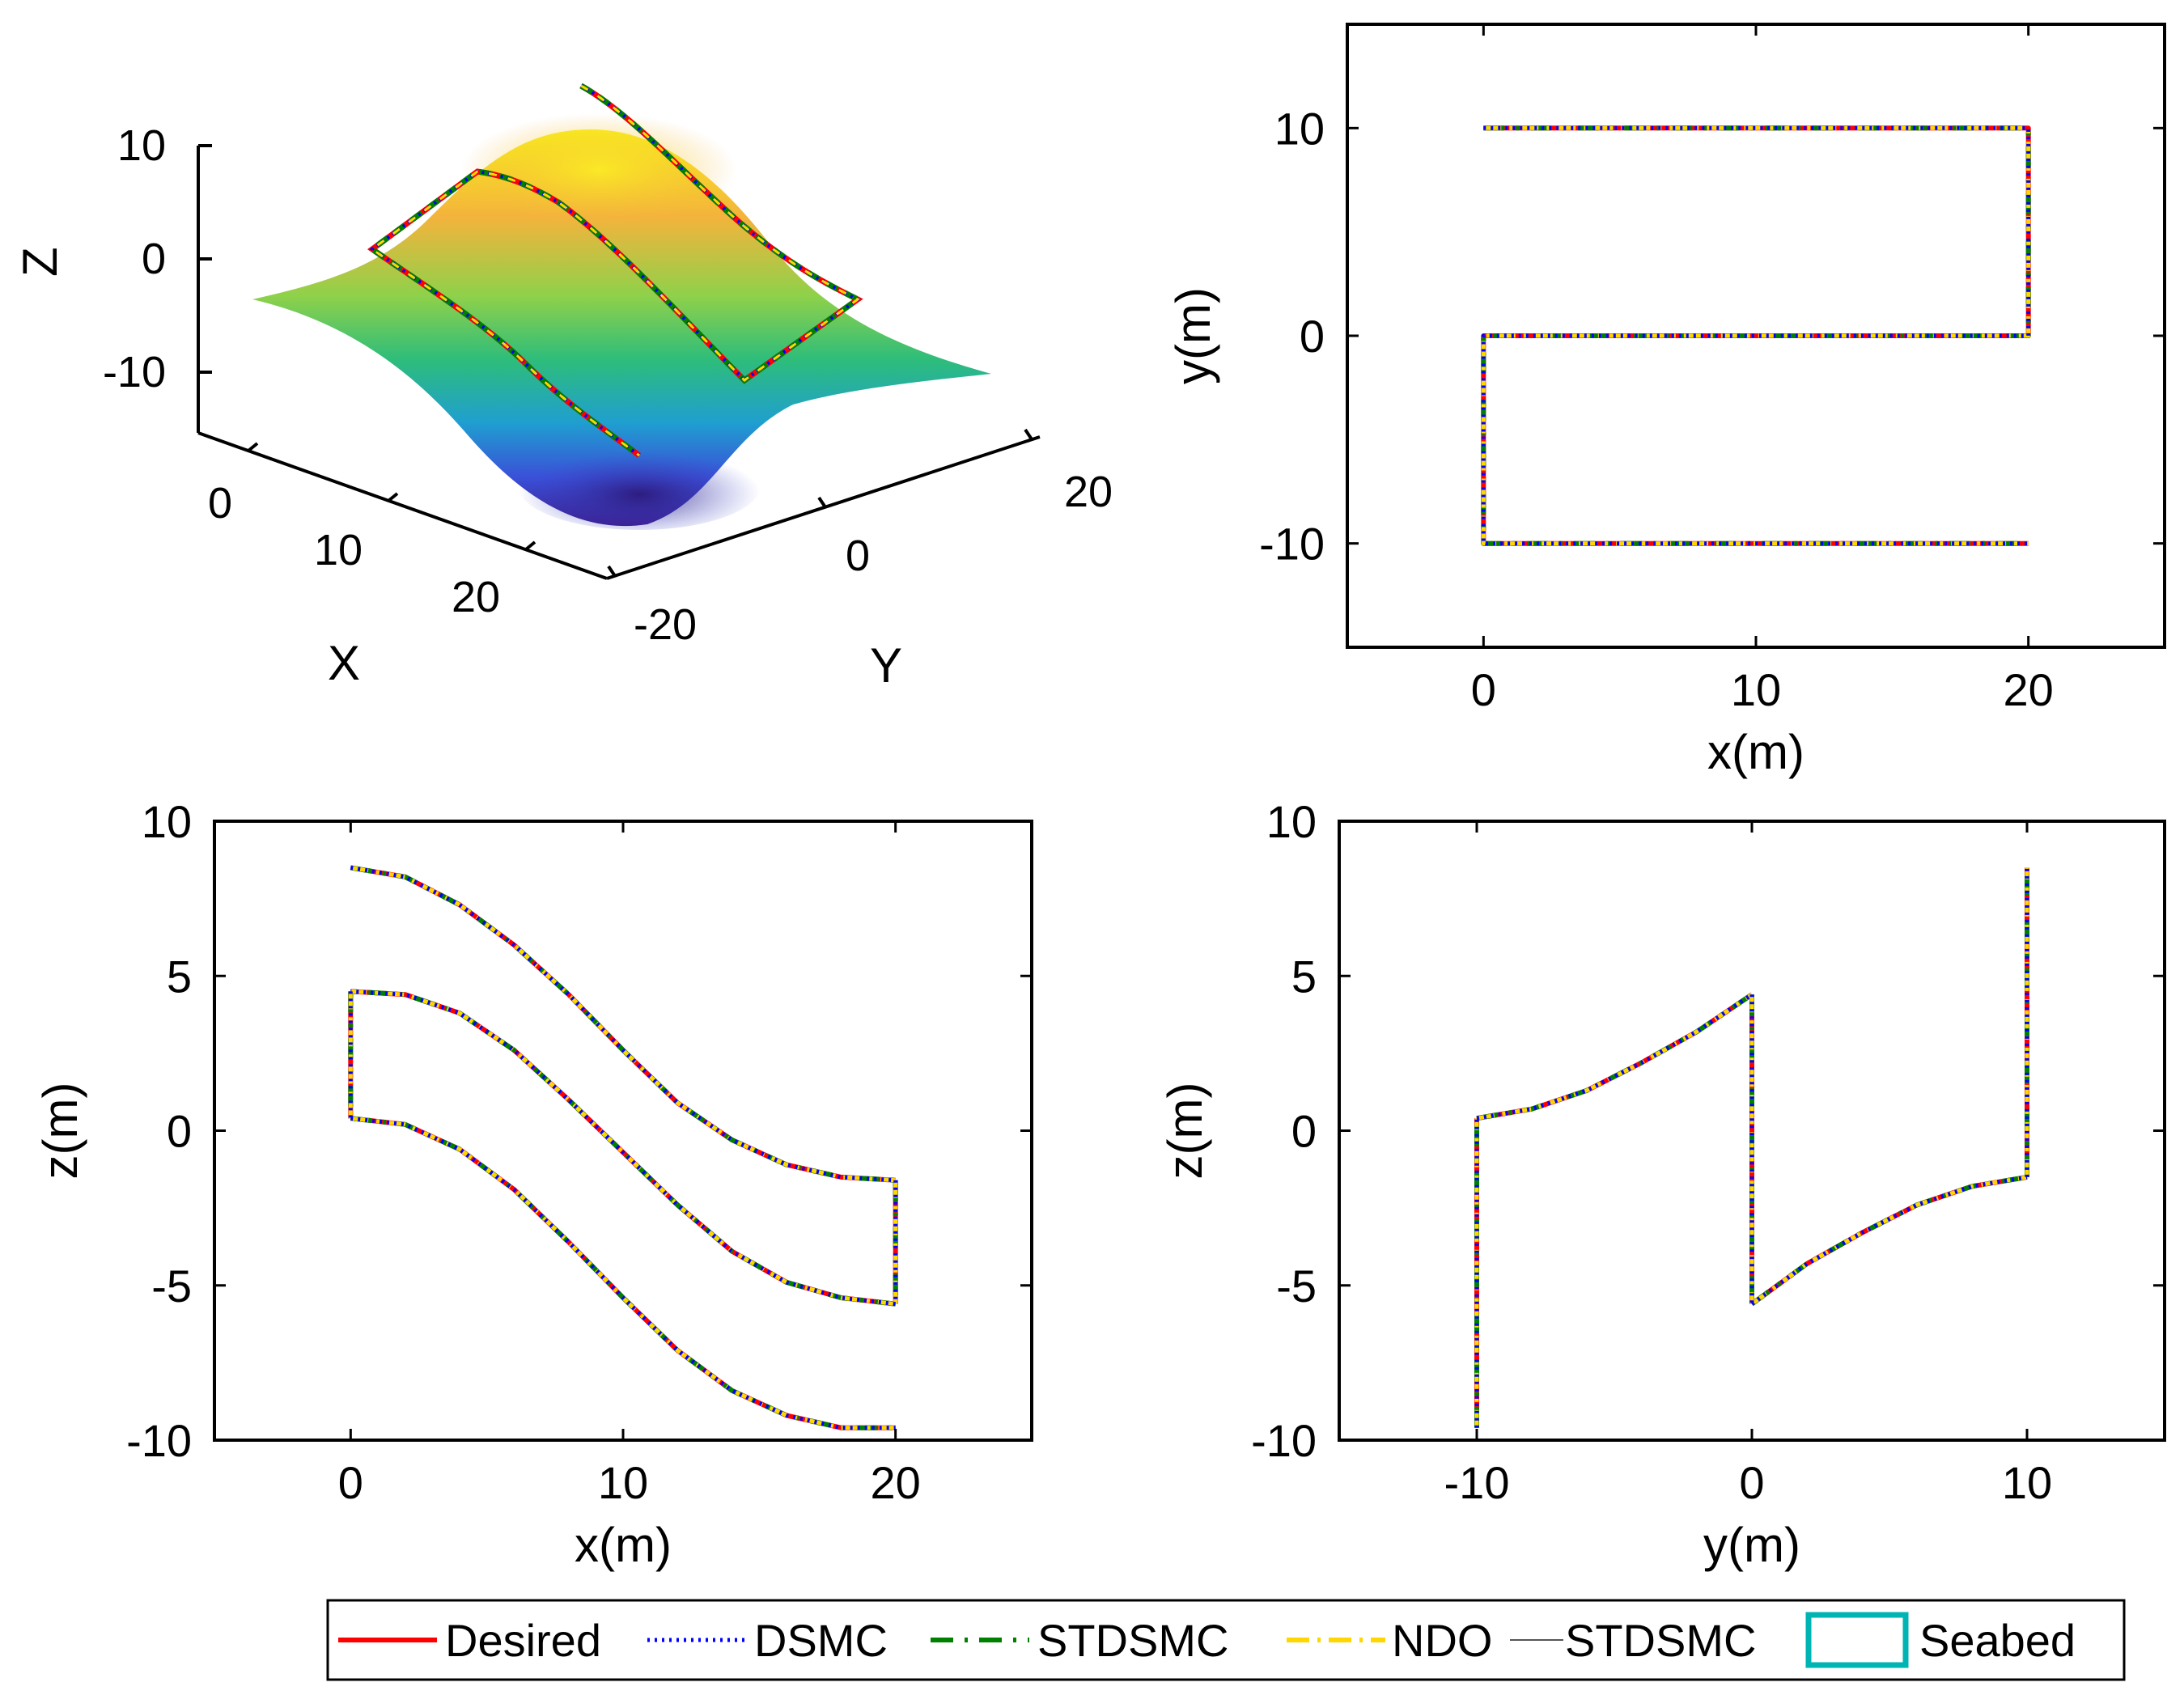 The image size is (2184, 1695). Describe the element at coordinates (821, 1641) in the screenshot. I see `legend-label-dsmc: DSMC` at that location.